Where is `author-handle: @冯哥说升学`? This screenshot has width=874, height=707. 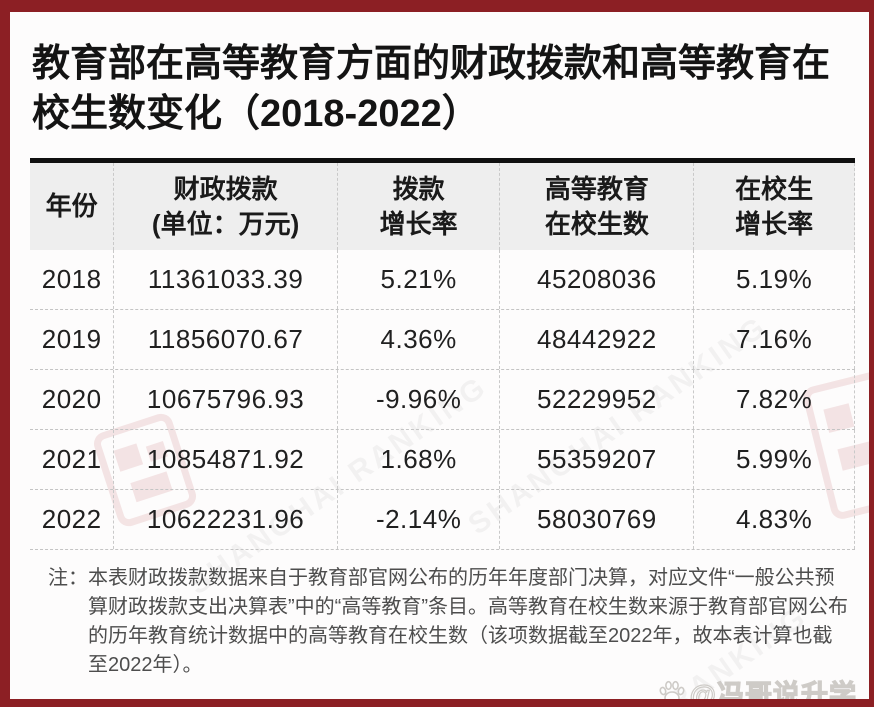 author-handle: @冯哥说升学 is located at coordinates (773, 693).